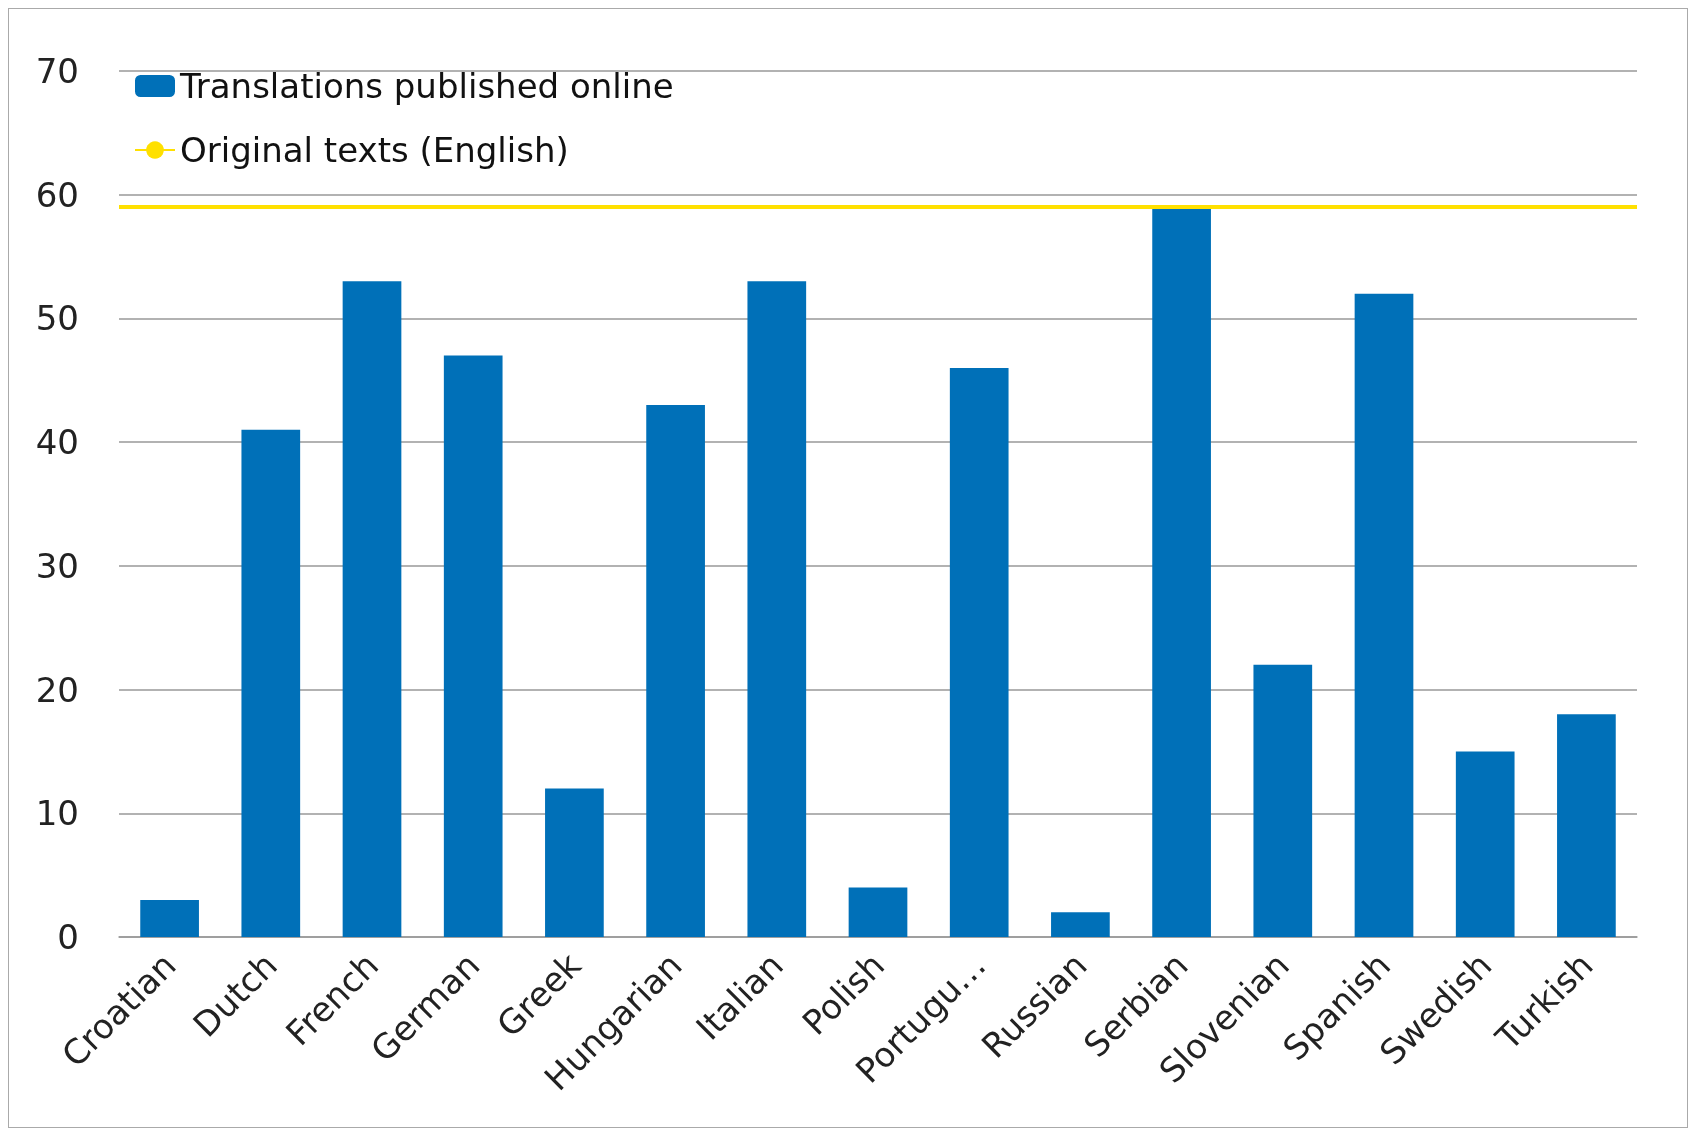  I want to click on y-tick-label: 50, so click(57, 318).